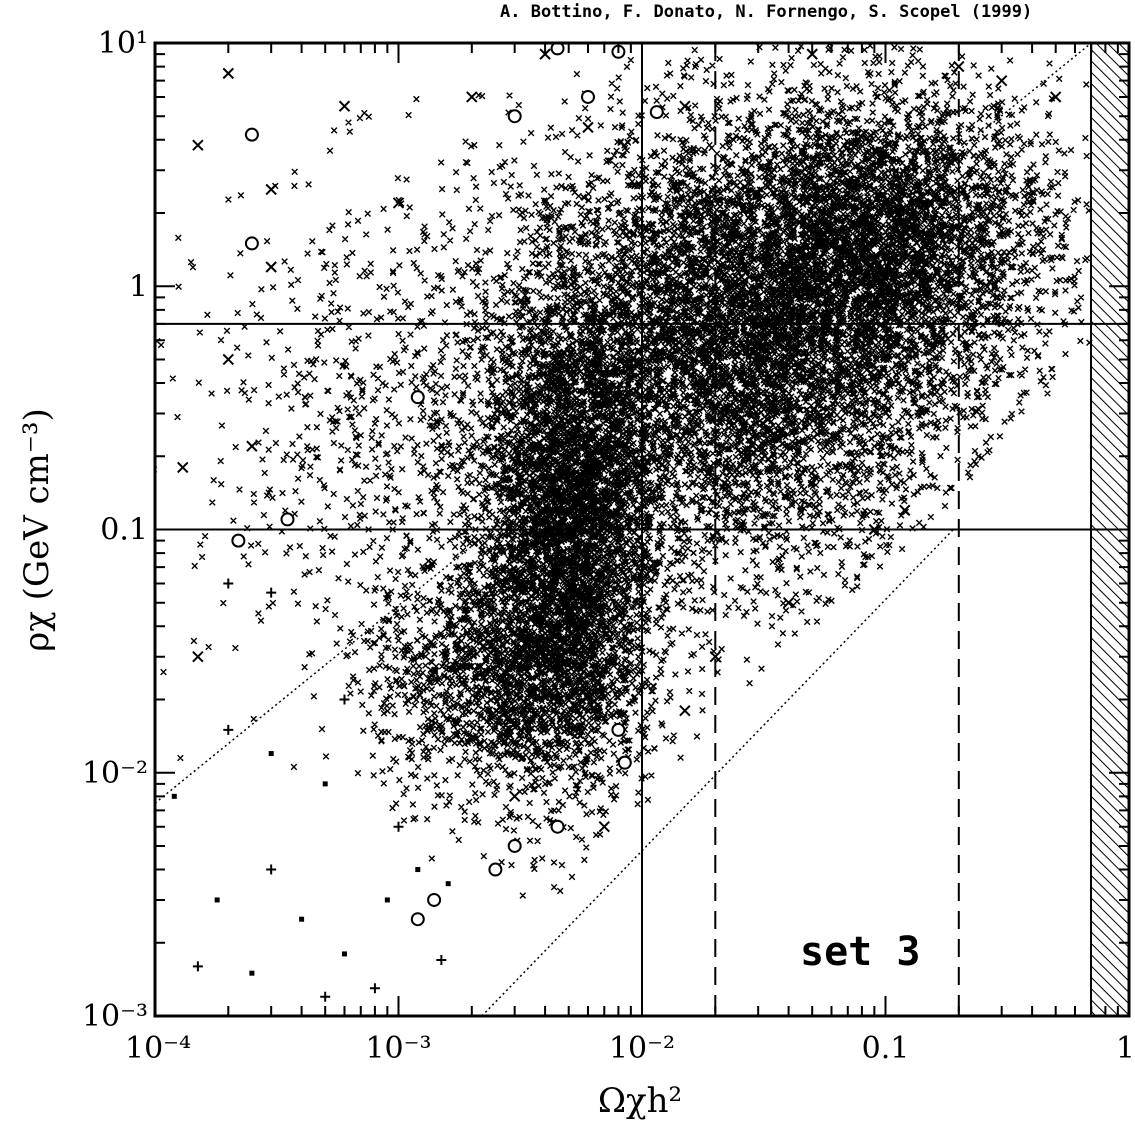 Image resolution: width=1135 pixels, height=1121 pixels. I want to click on set-label: set 3, so click(860, 952).